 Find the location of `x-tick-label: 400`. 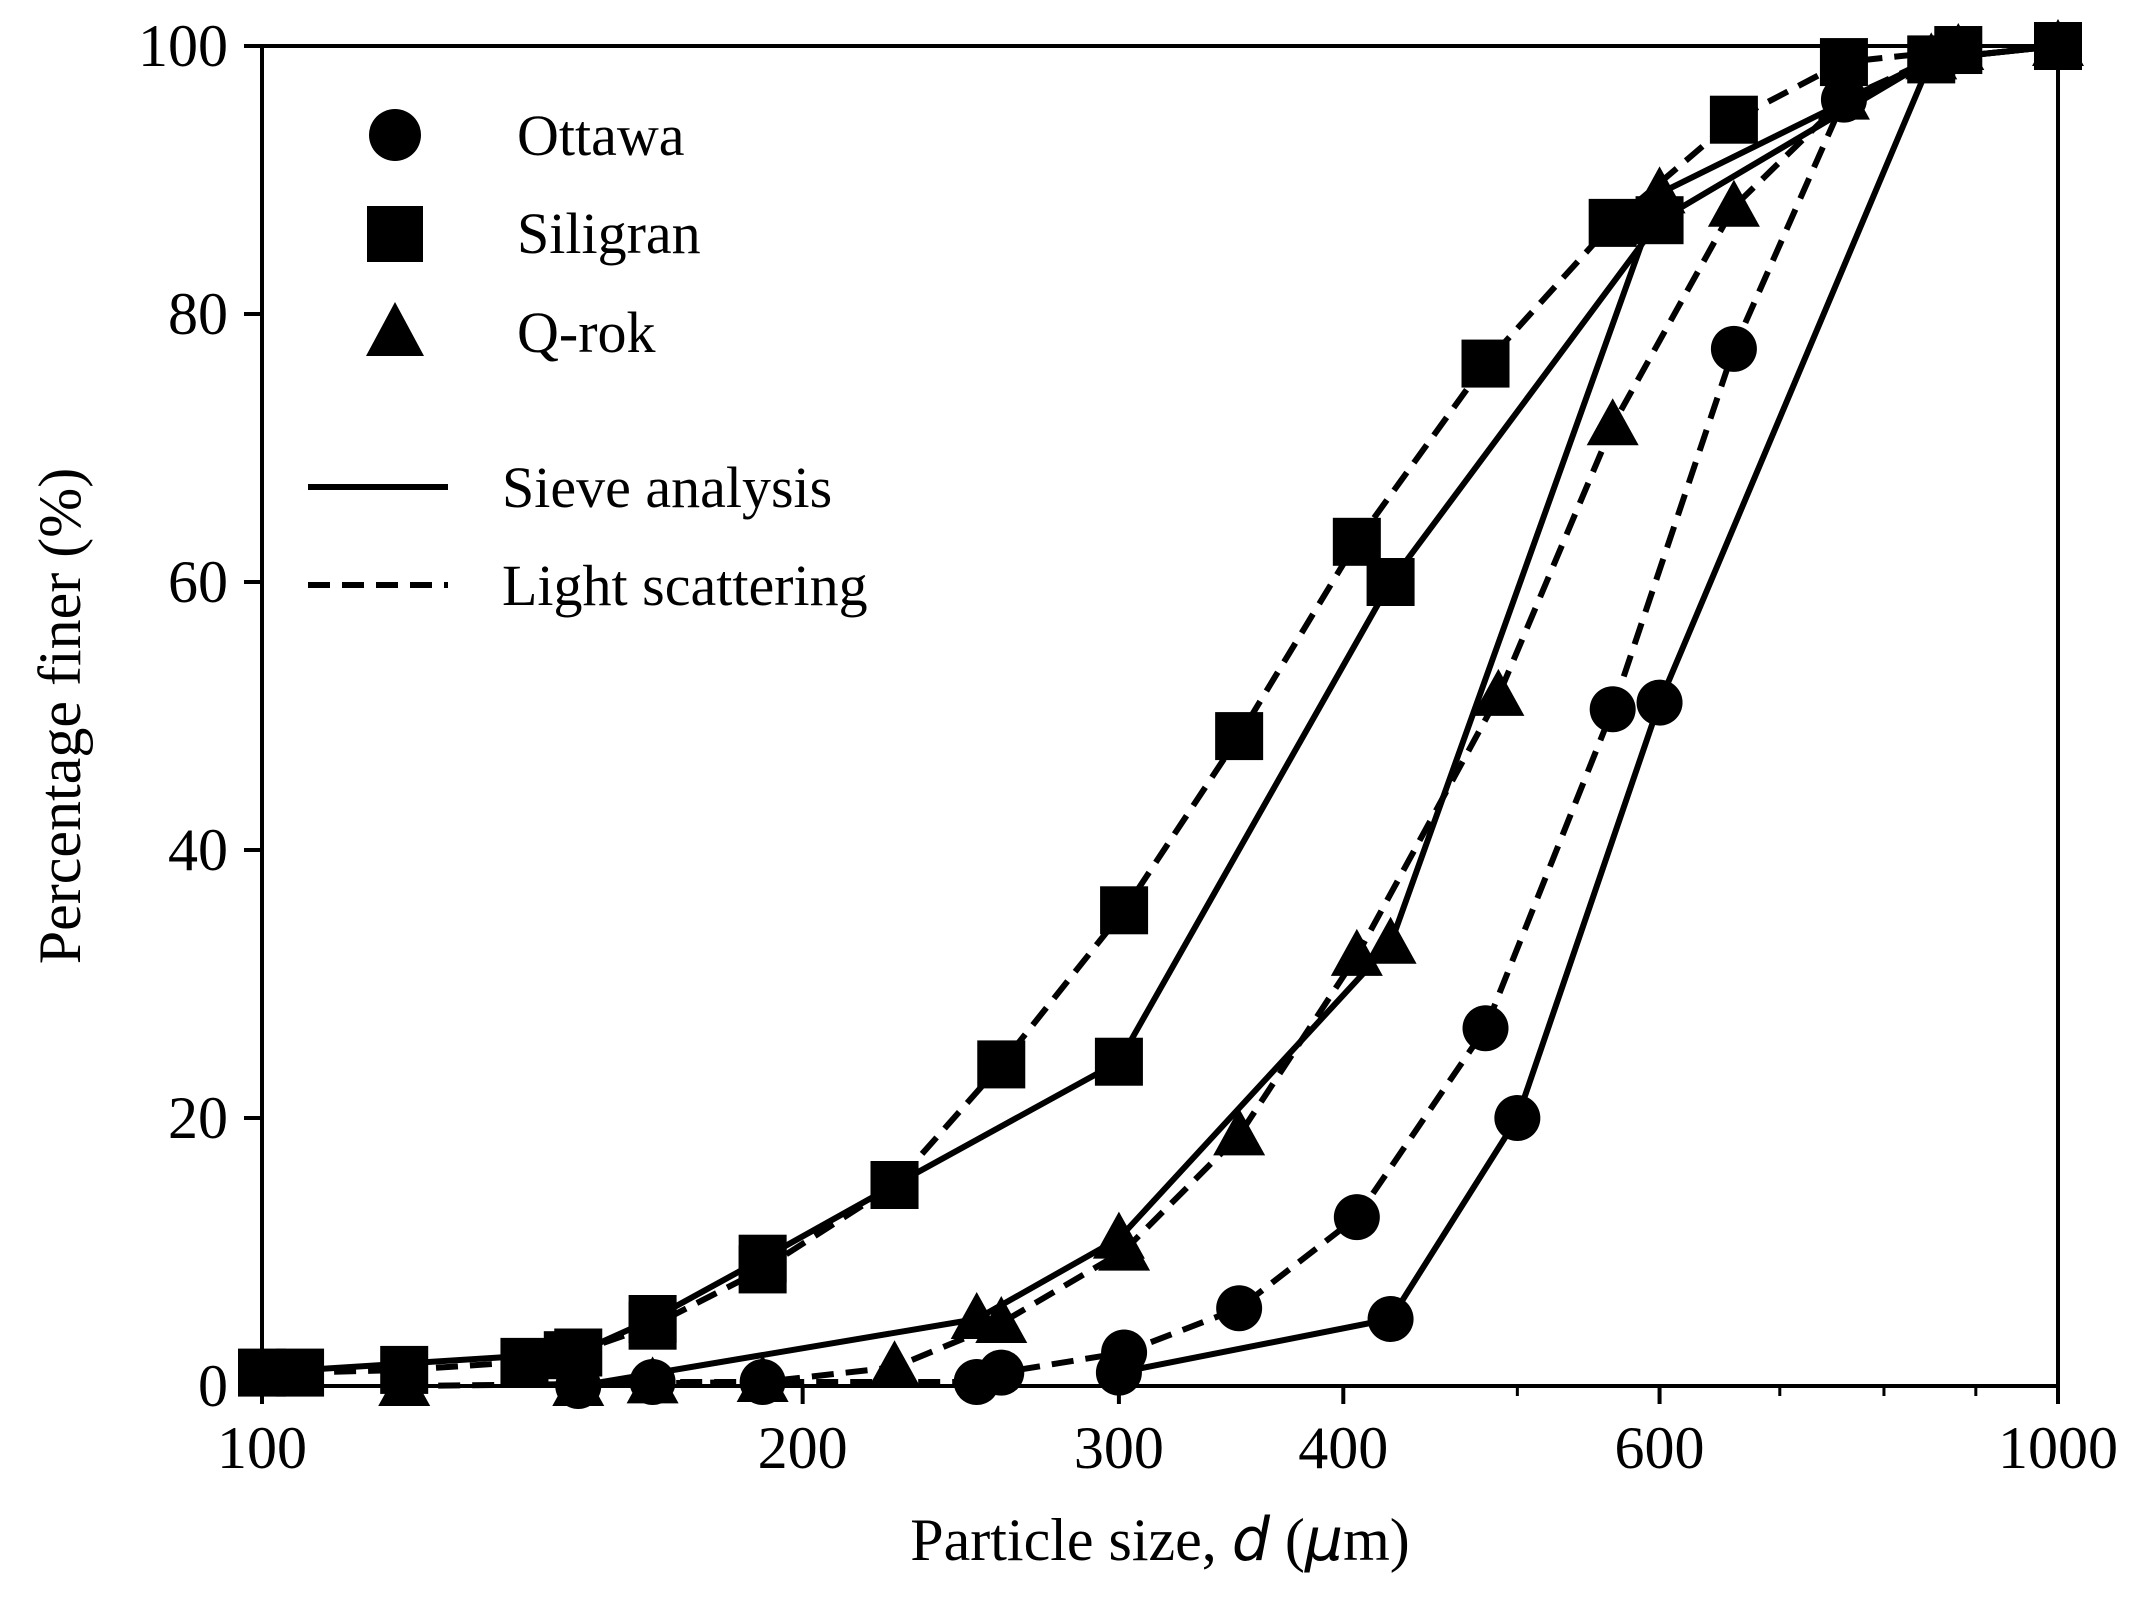

x-tick-label: 400 is located at coordinates (1343, 1448).